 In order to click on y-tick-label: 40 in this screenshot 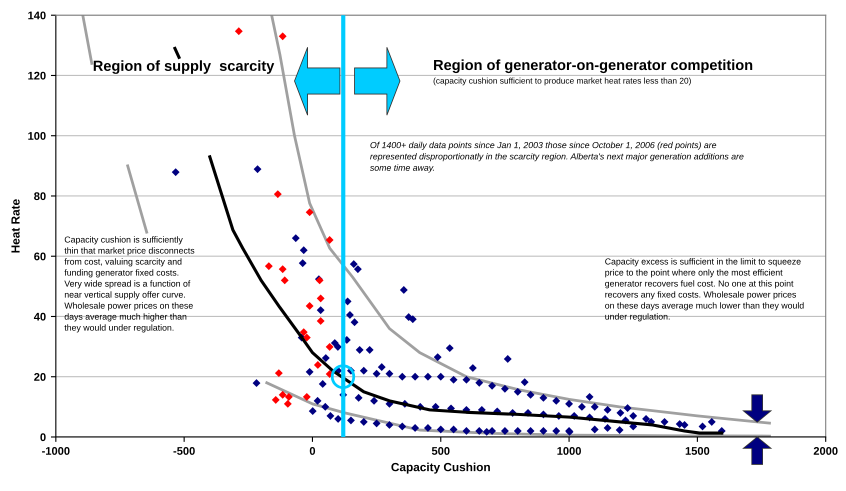, I will do `click(40, 316)`.